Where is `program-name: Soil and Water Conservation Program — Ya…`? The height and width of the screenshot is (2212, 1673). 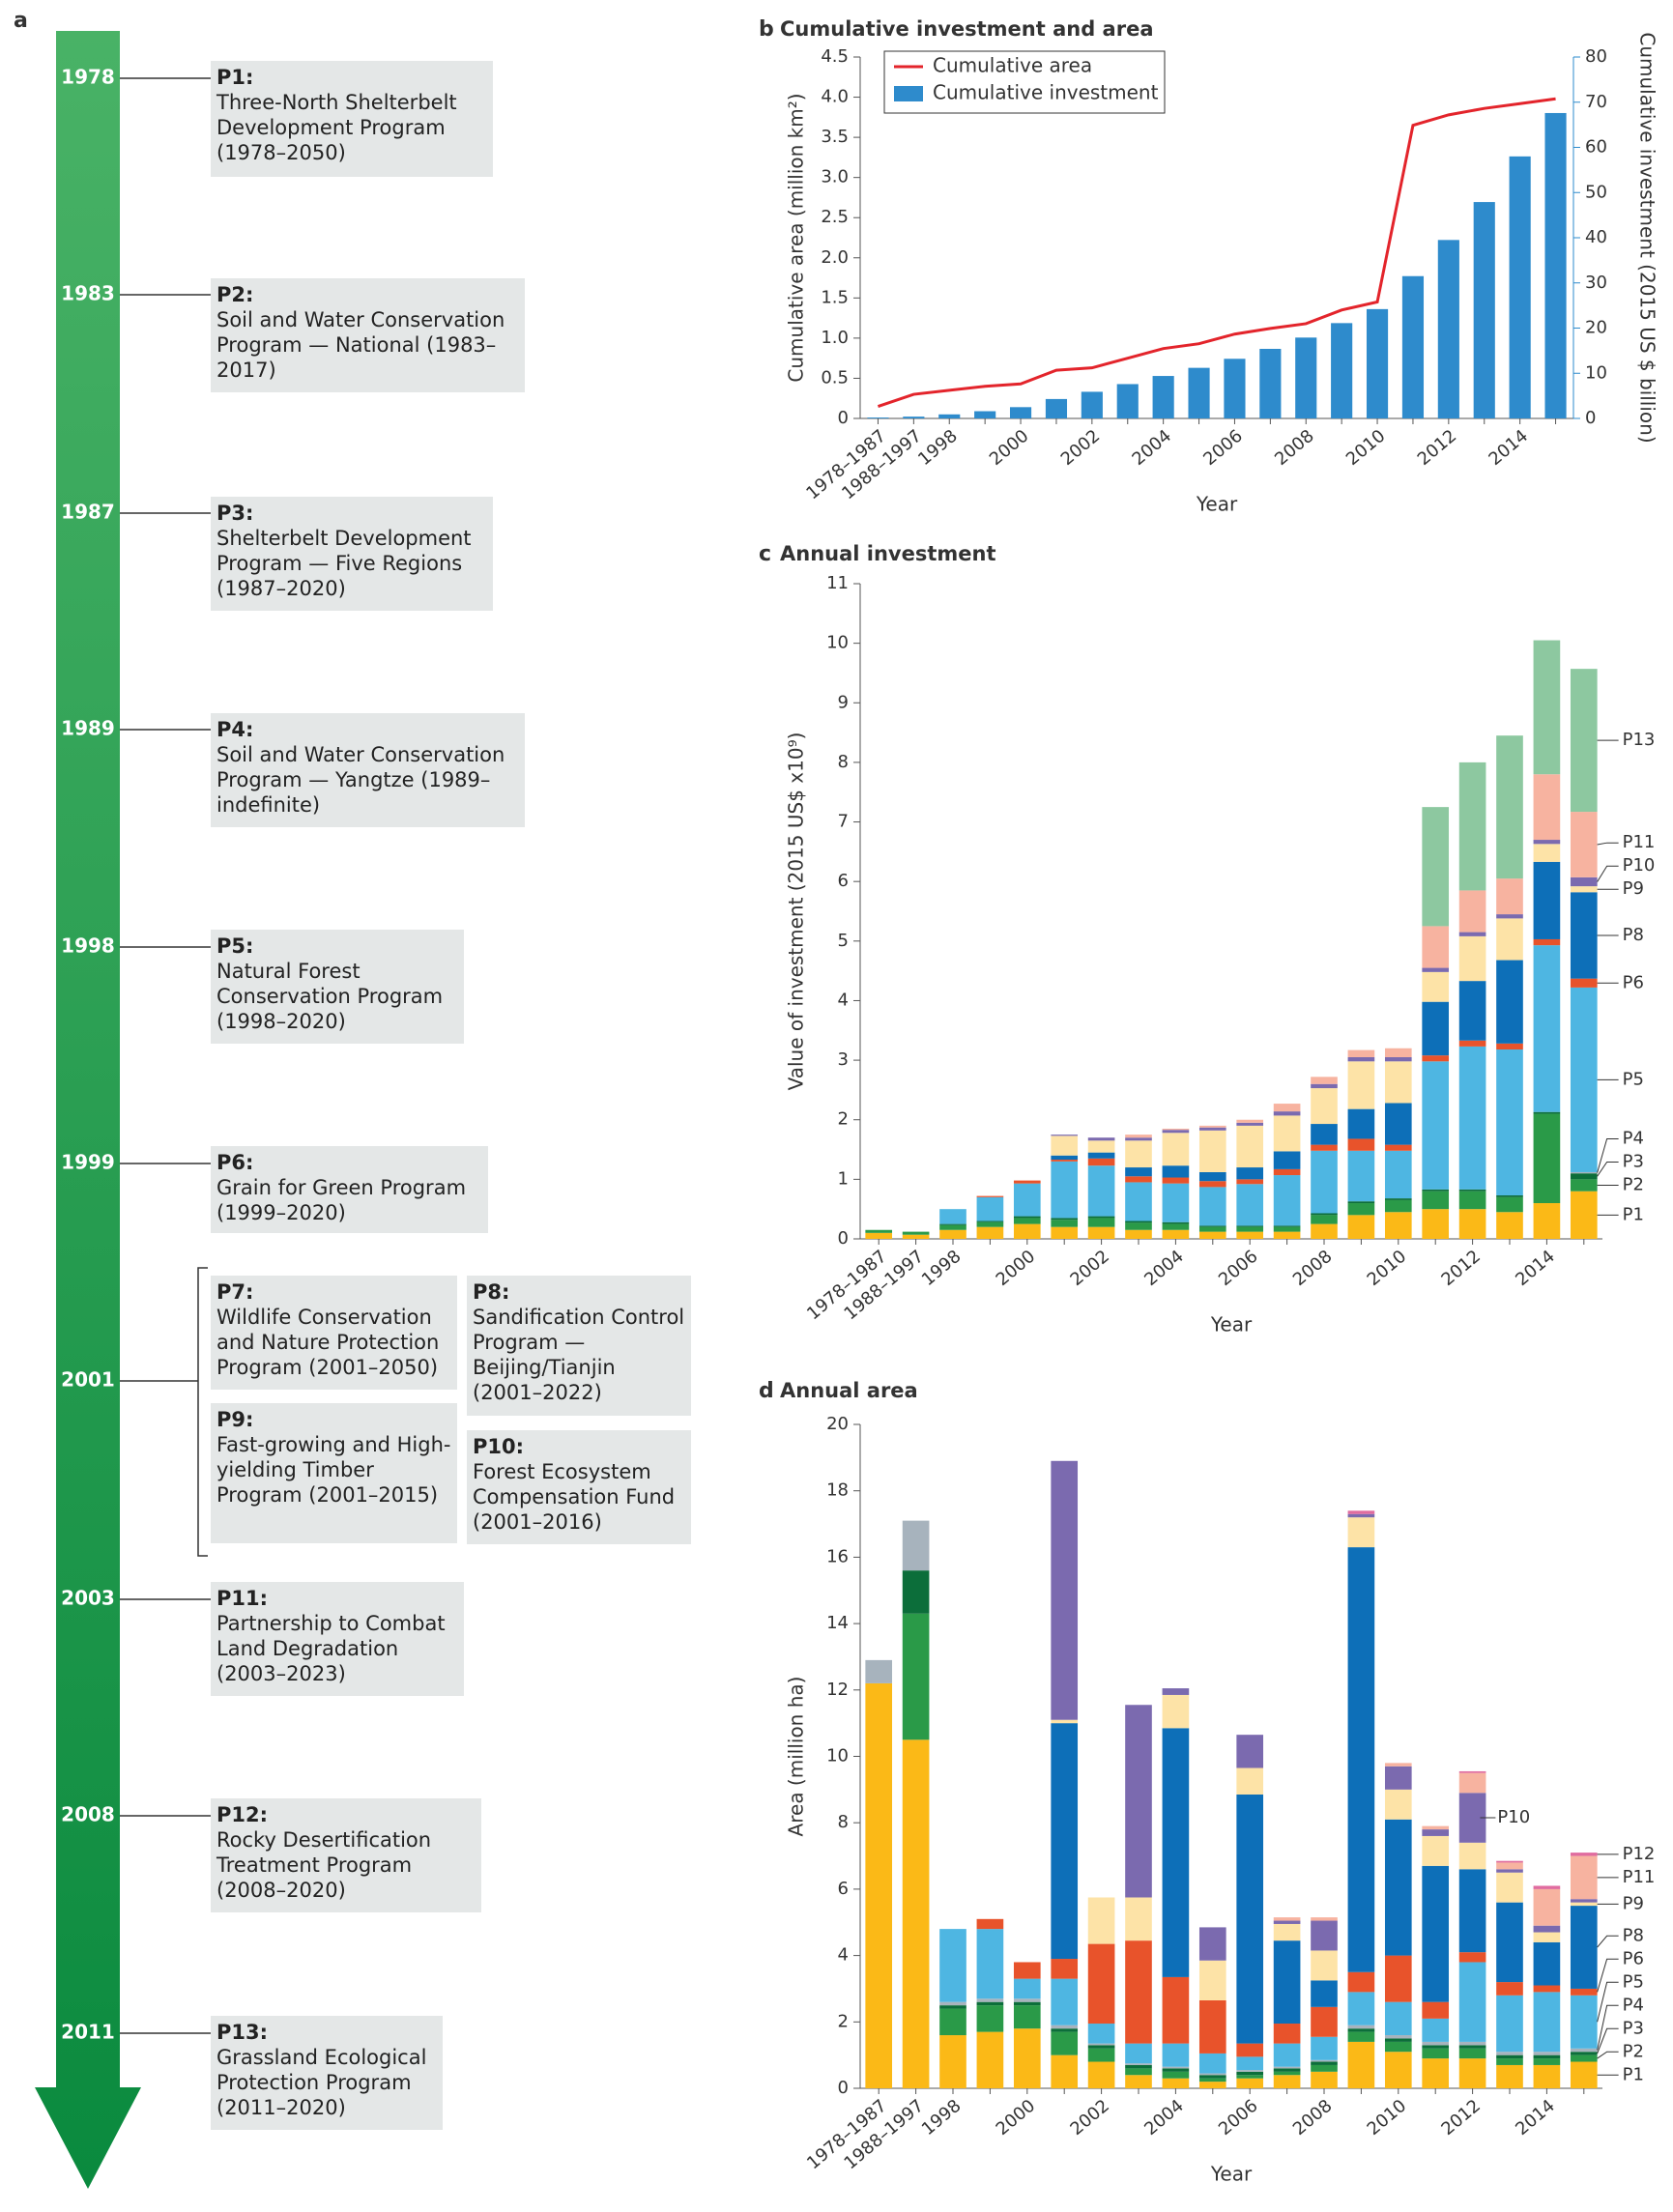 program-name: Soil and Water Conservation Program — Ya… is located at coordinates (360, 767).